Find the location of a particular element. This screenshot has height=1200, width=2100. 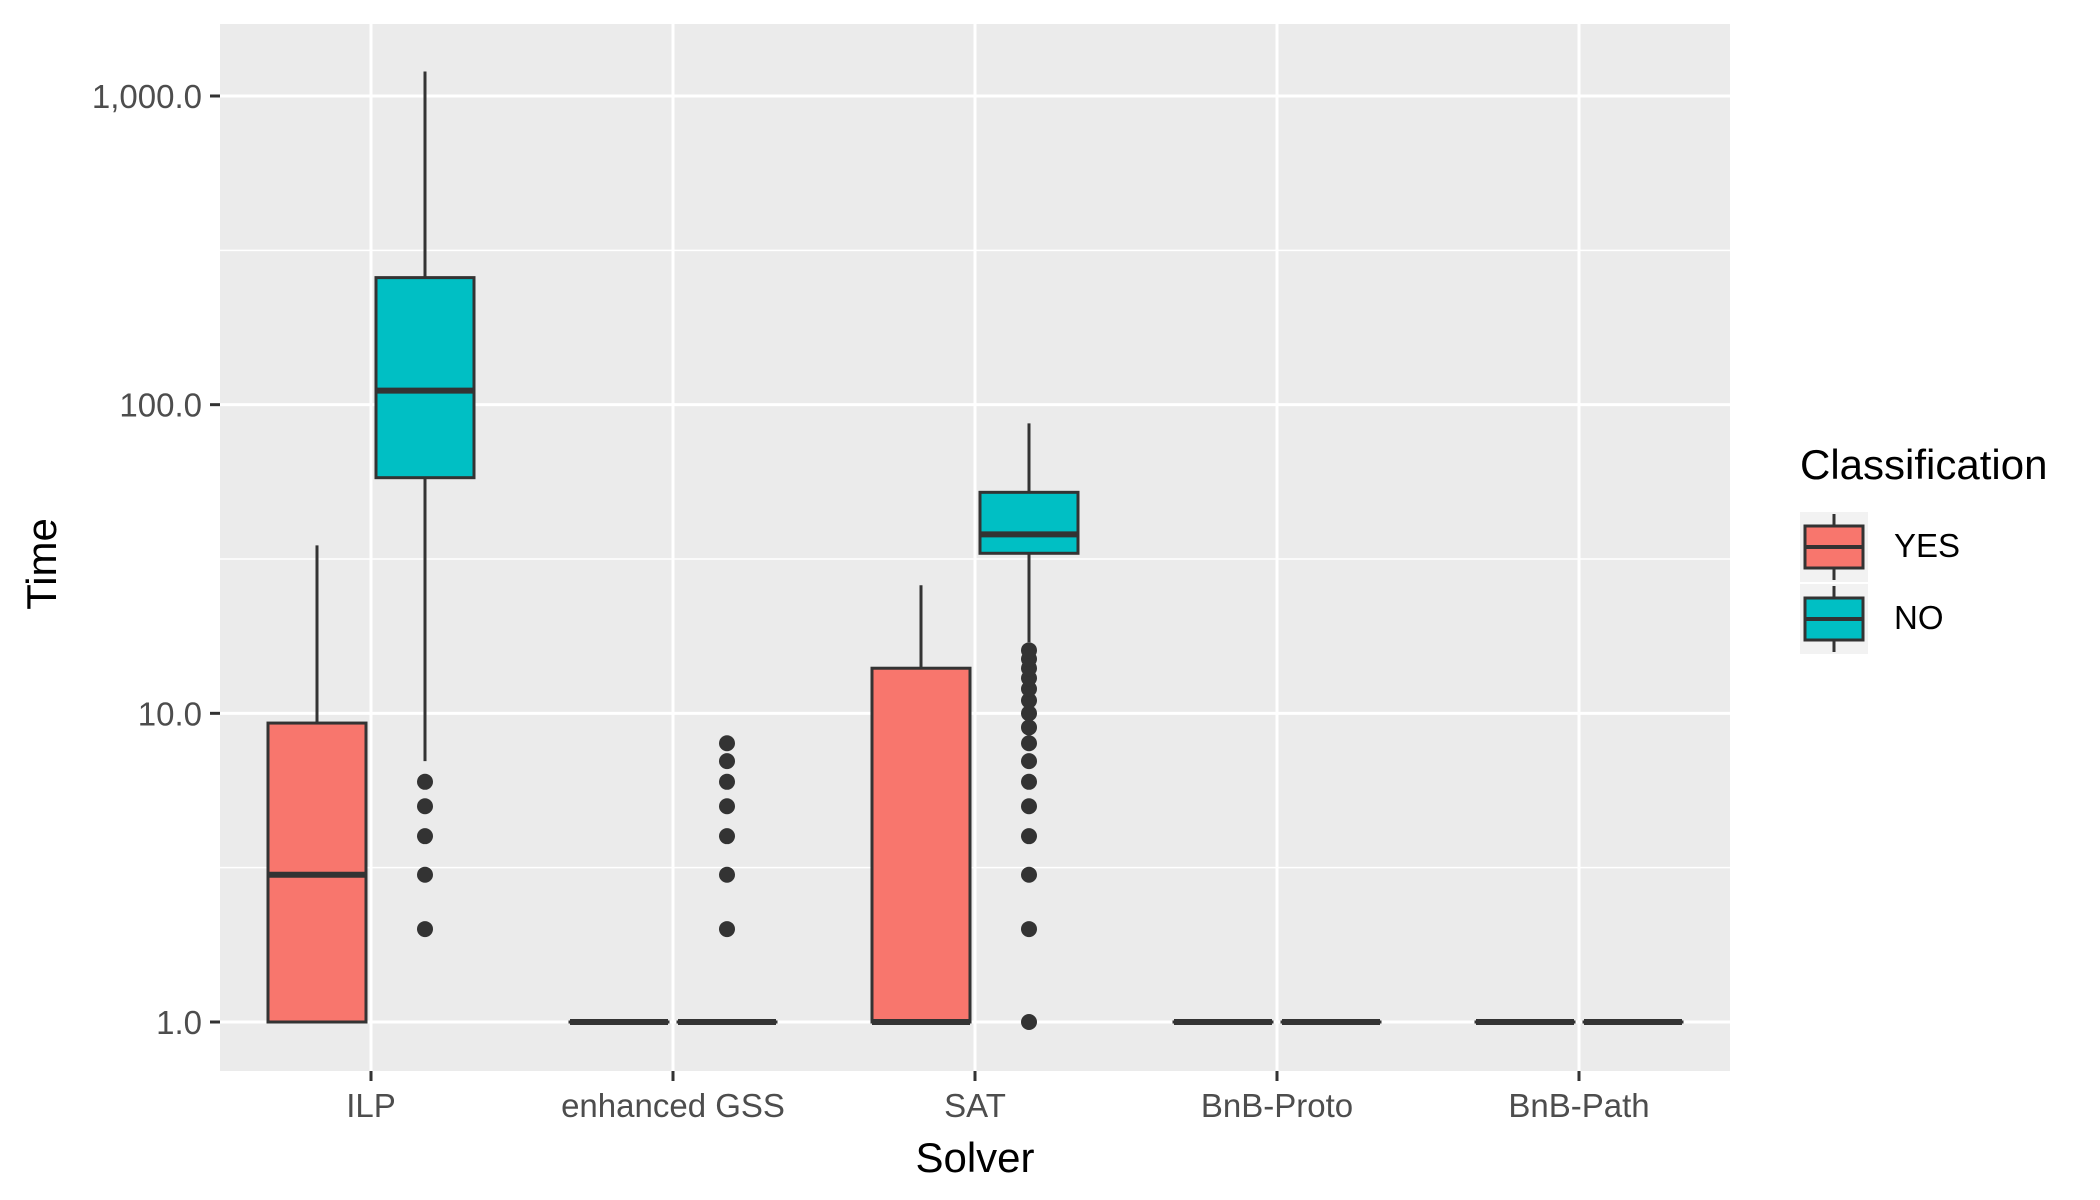

y-tick-label: 1.0 is located at coordinates (179, 1022).